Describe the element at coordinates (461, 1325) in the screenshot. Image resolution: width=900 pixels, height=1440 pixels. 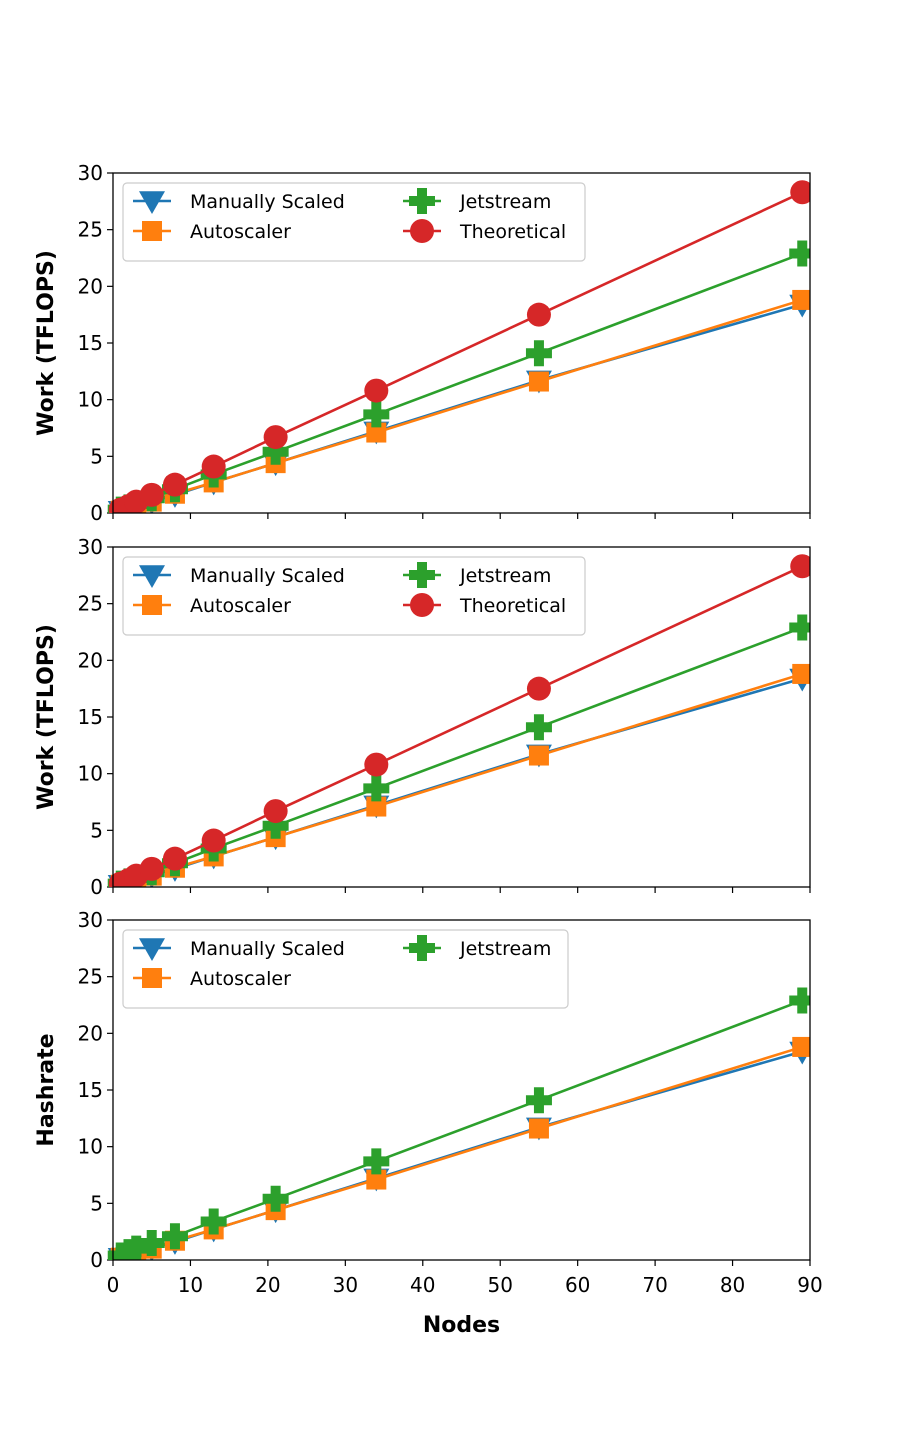
I see `x-axis-label: Nodes` at that location.